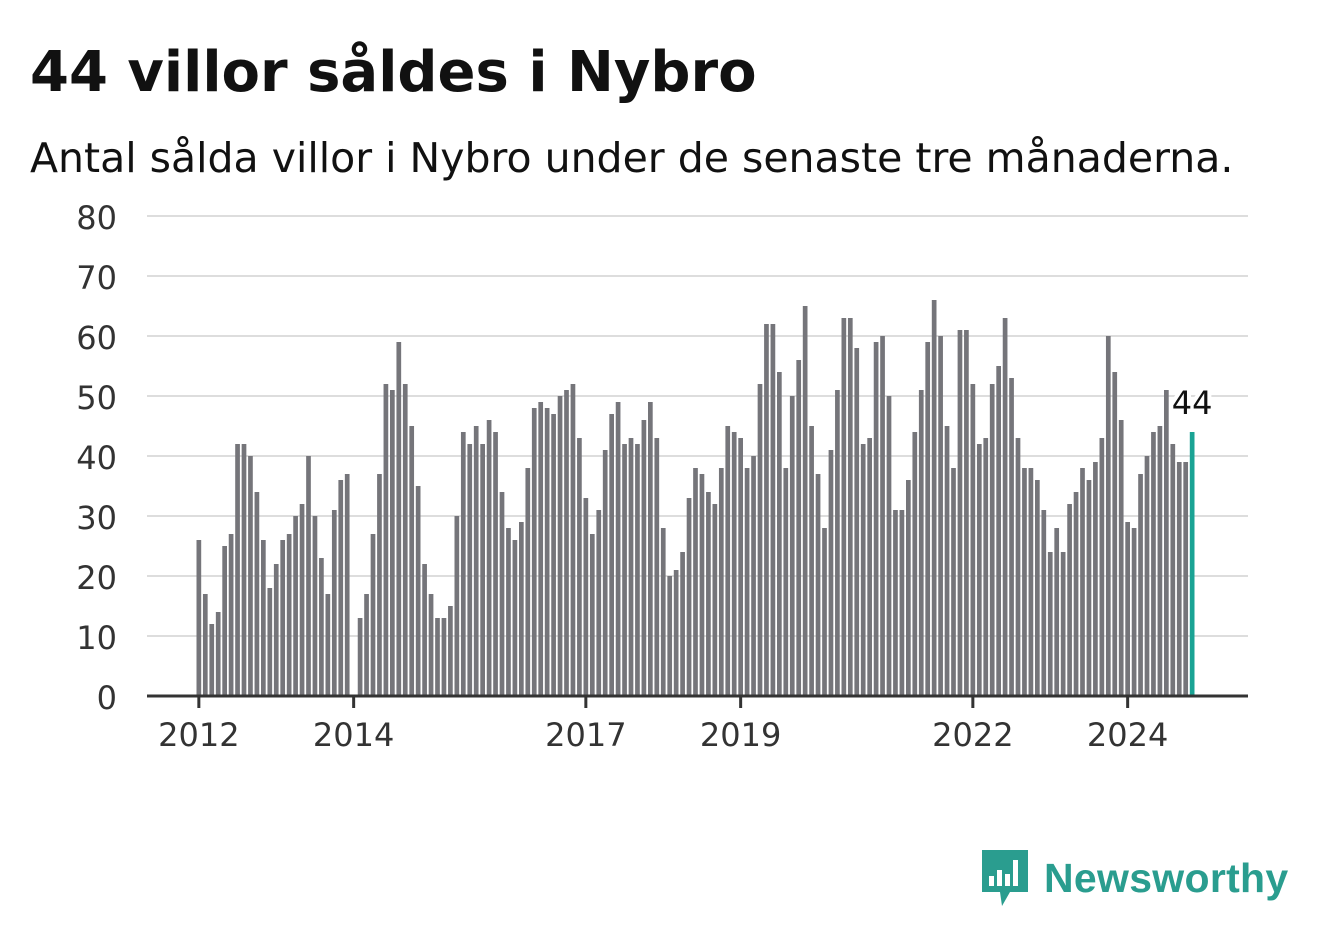 The width and height of the screenshot is (1322, 939). What do you see at coordinates (1166, 877) in the screenshot?
I see `brand-name: Newsworthy` at bounding box center [1166, 877].